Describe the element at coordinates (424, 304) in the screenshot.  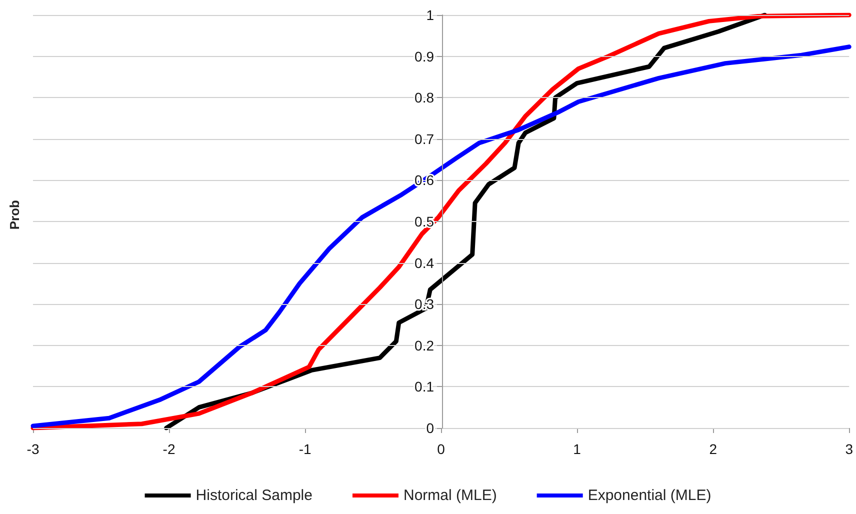
I see `y-tick-label: 0.3` at that location.